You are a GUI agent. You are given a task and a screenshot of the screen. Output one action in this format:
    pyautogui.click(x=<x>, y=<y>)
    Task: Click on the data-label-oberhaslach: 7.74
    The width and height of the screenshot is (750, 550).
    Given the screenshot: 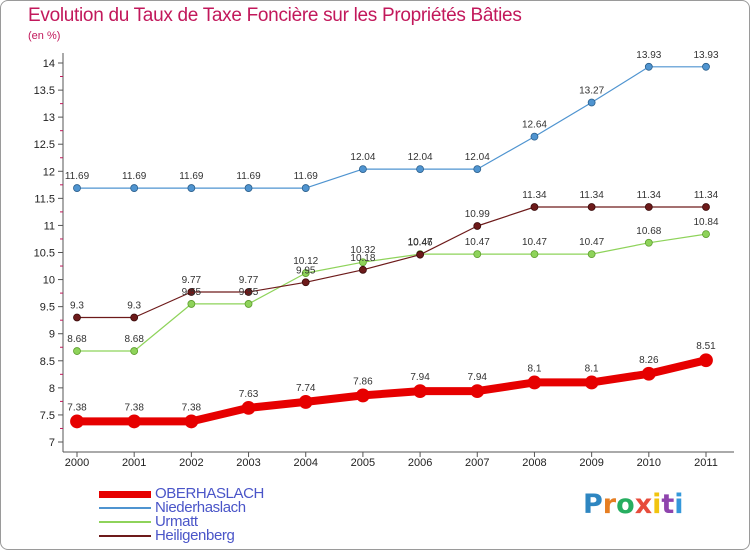 What is the action you would take?
    pyautogui.click(x=306, y=388)
    